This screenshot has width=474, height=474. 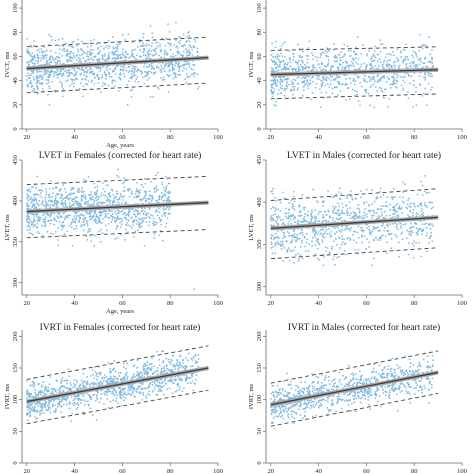 What do you see at coordinates (15, 32) in the screenshot?
I see `y-tick-label: 80` at bounding box center [15, 32].